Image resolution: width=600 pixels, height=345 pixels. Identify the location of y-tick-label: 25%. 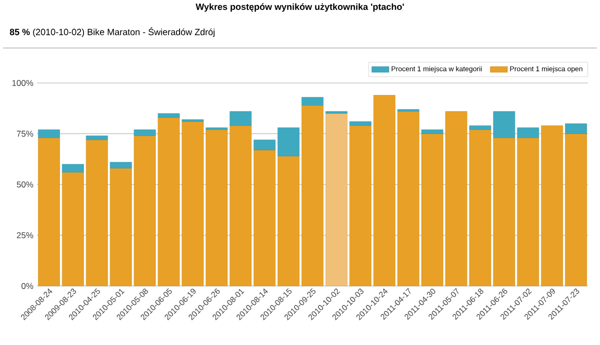
(25, 235).